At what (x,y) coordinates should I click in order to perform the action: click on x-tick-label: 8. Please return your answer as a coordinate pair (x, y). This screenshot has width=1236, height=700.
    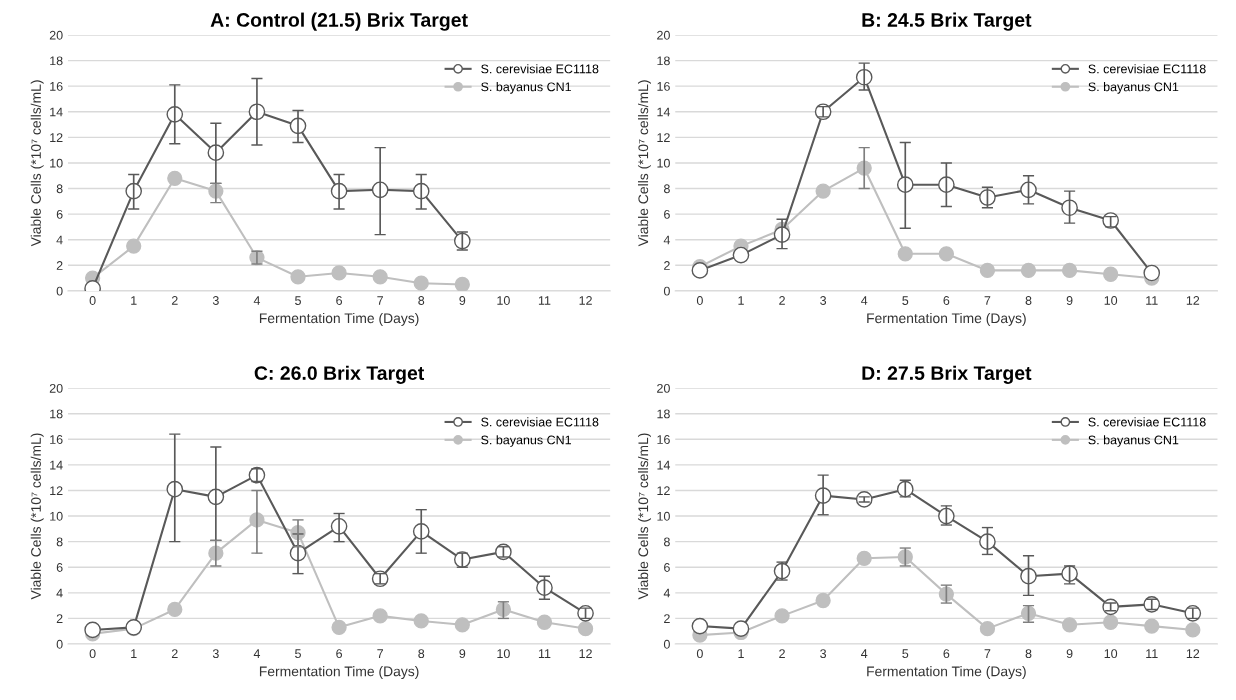
    Looking at the image, I should click on (421, 300).